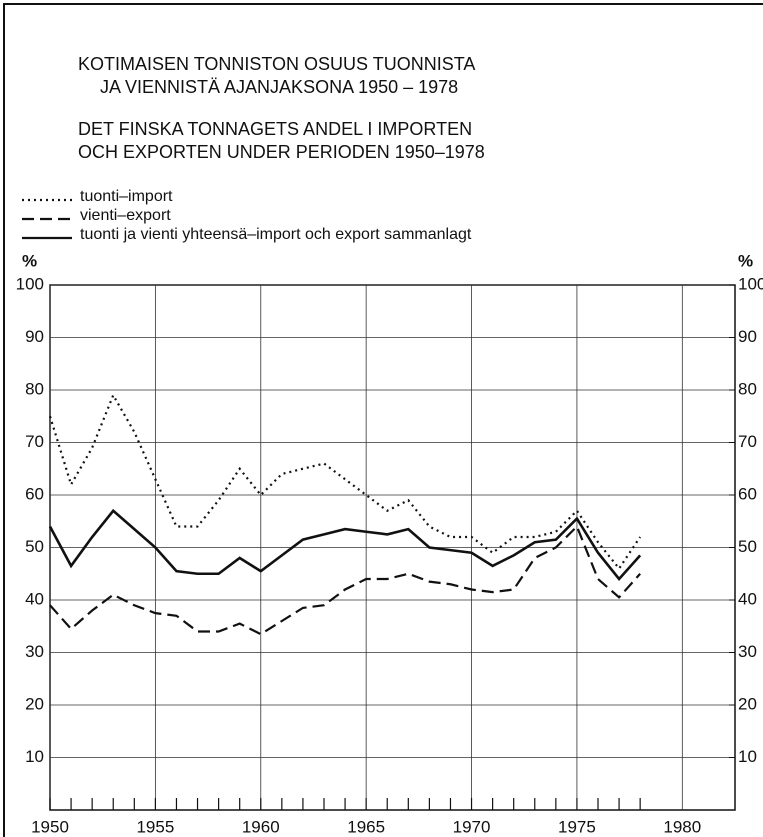  What do you see at coordinates (276, 64) in the screenshot?
I see `title-line: KOTIMAISEN TONNISTON OSUUS TUONNISTA` at bounding box center [276, 64].